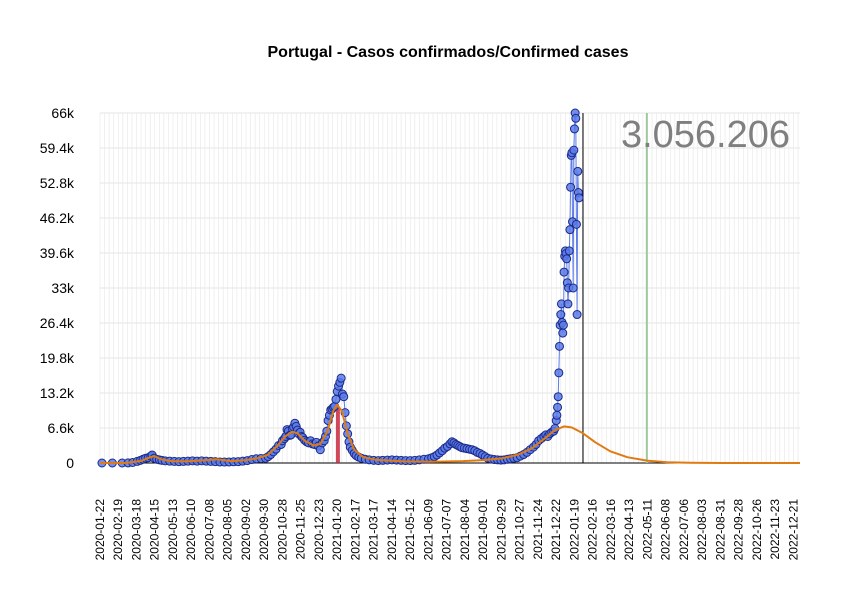  Describe the element at coordinates (775, 529) in the screenshot. I see `x-tick-label: 2022-11-23` at that location.